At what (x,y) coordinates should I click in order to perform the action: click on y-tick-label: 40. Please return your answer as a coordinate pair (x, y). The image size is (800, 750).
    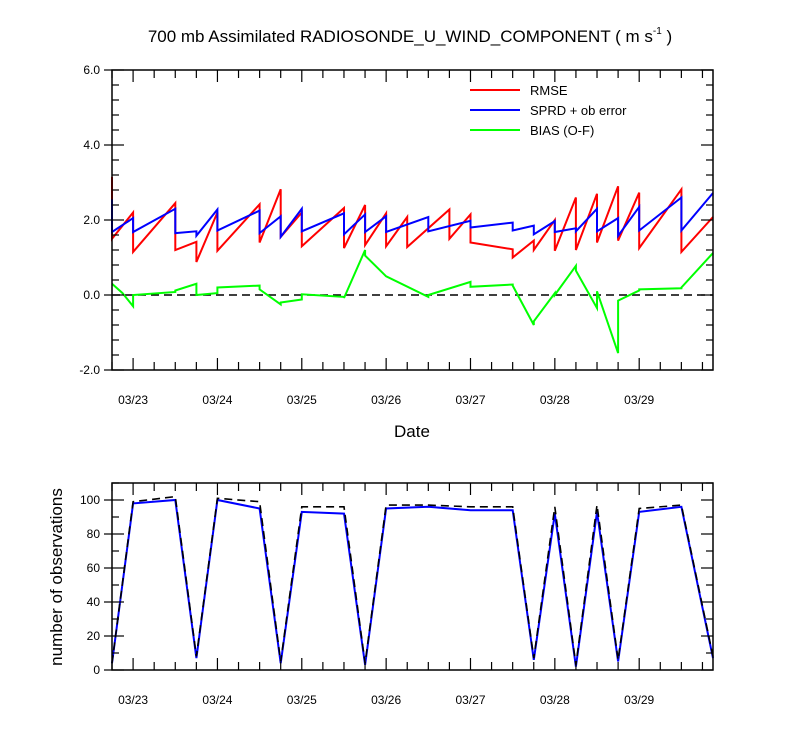
    Looking at the image, I should click on (94, 602).